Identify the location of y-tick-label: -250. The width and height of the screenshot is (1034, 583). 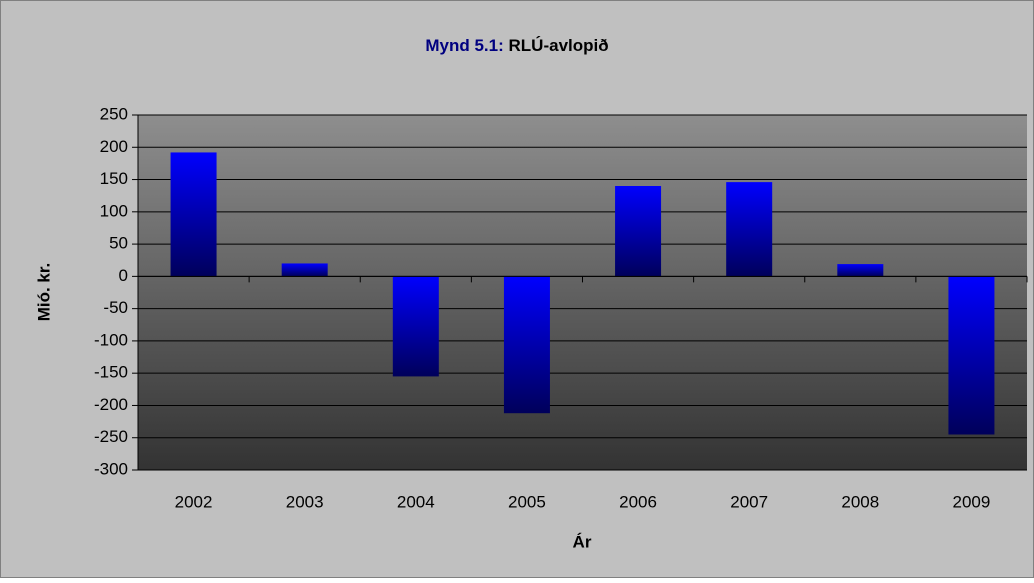
(111, 436).